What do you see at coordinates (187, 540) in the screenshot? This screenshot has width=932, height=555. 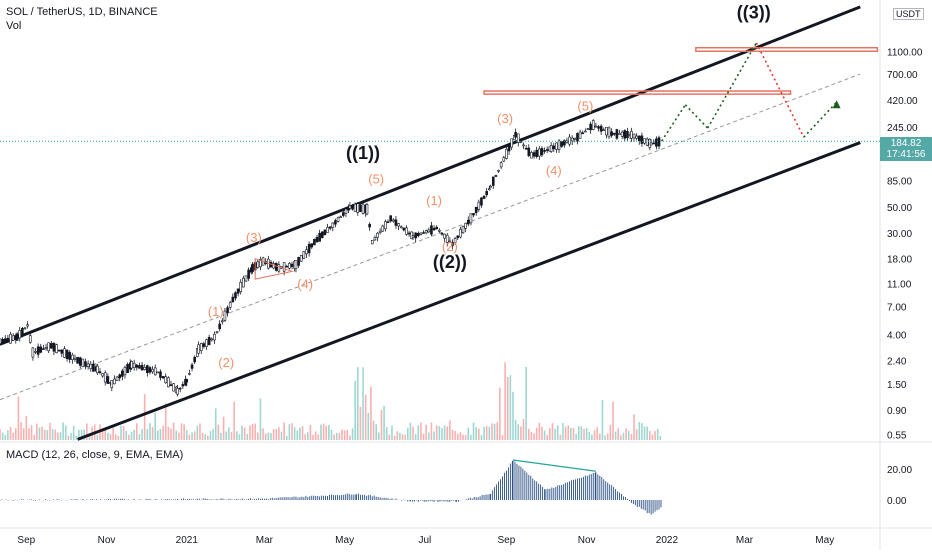 I see `x-tick-label: 2021` at bounding box center [187, 540].